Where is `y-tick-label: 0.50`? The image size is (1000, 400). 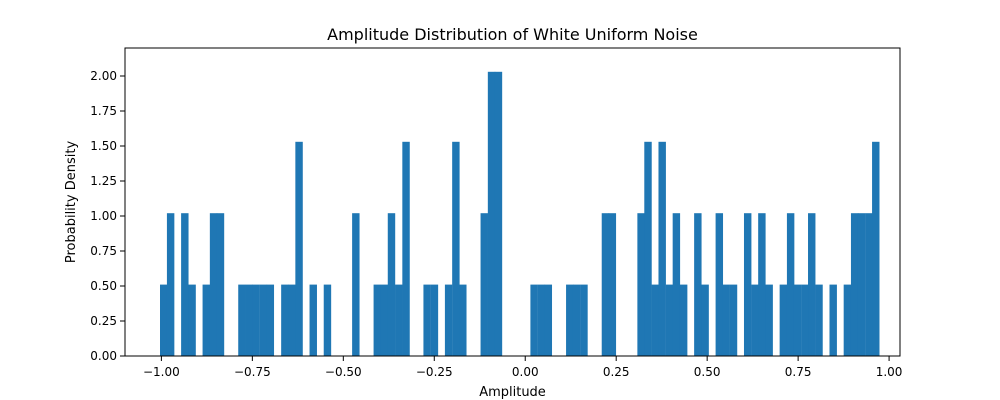 y-tick-label: 0.50 is located at coordinates (103, 286).